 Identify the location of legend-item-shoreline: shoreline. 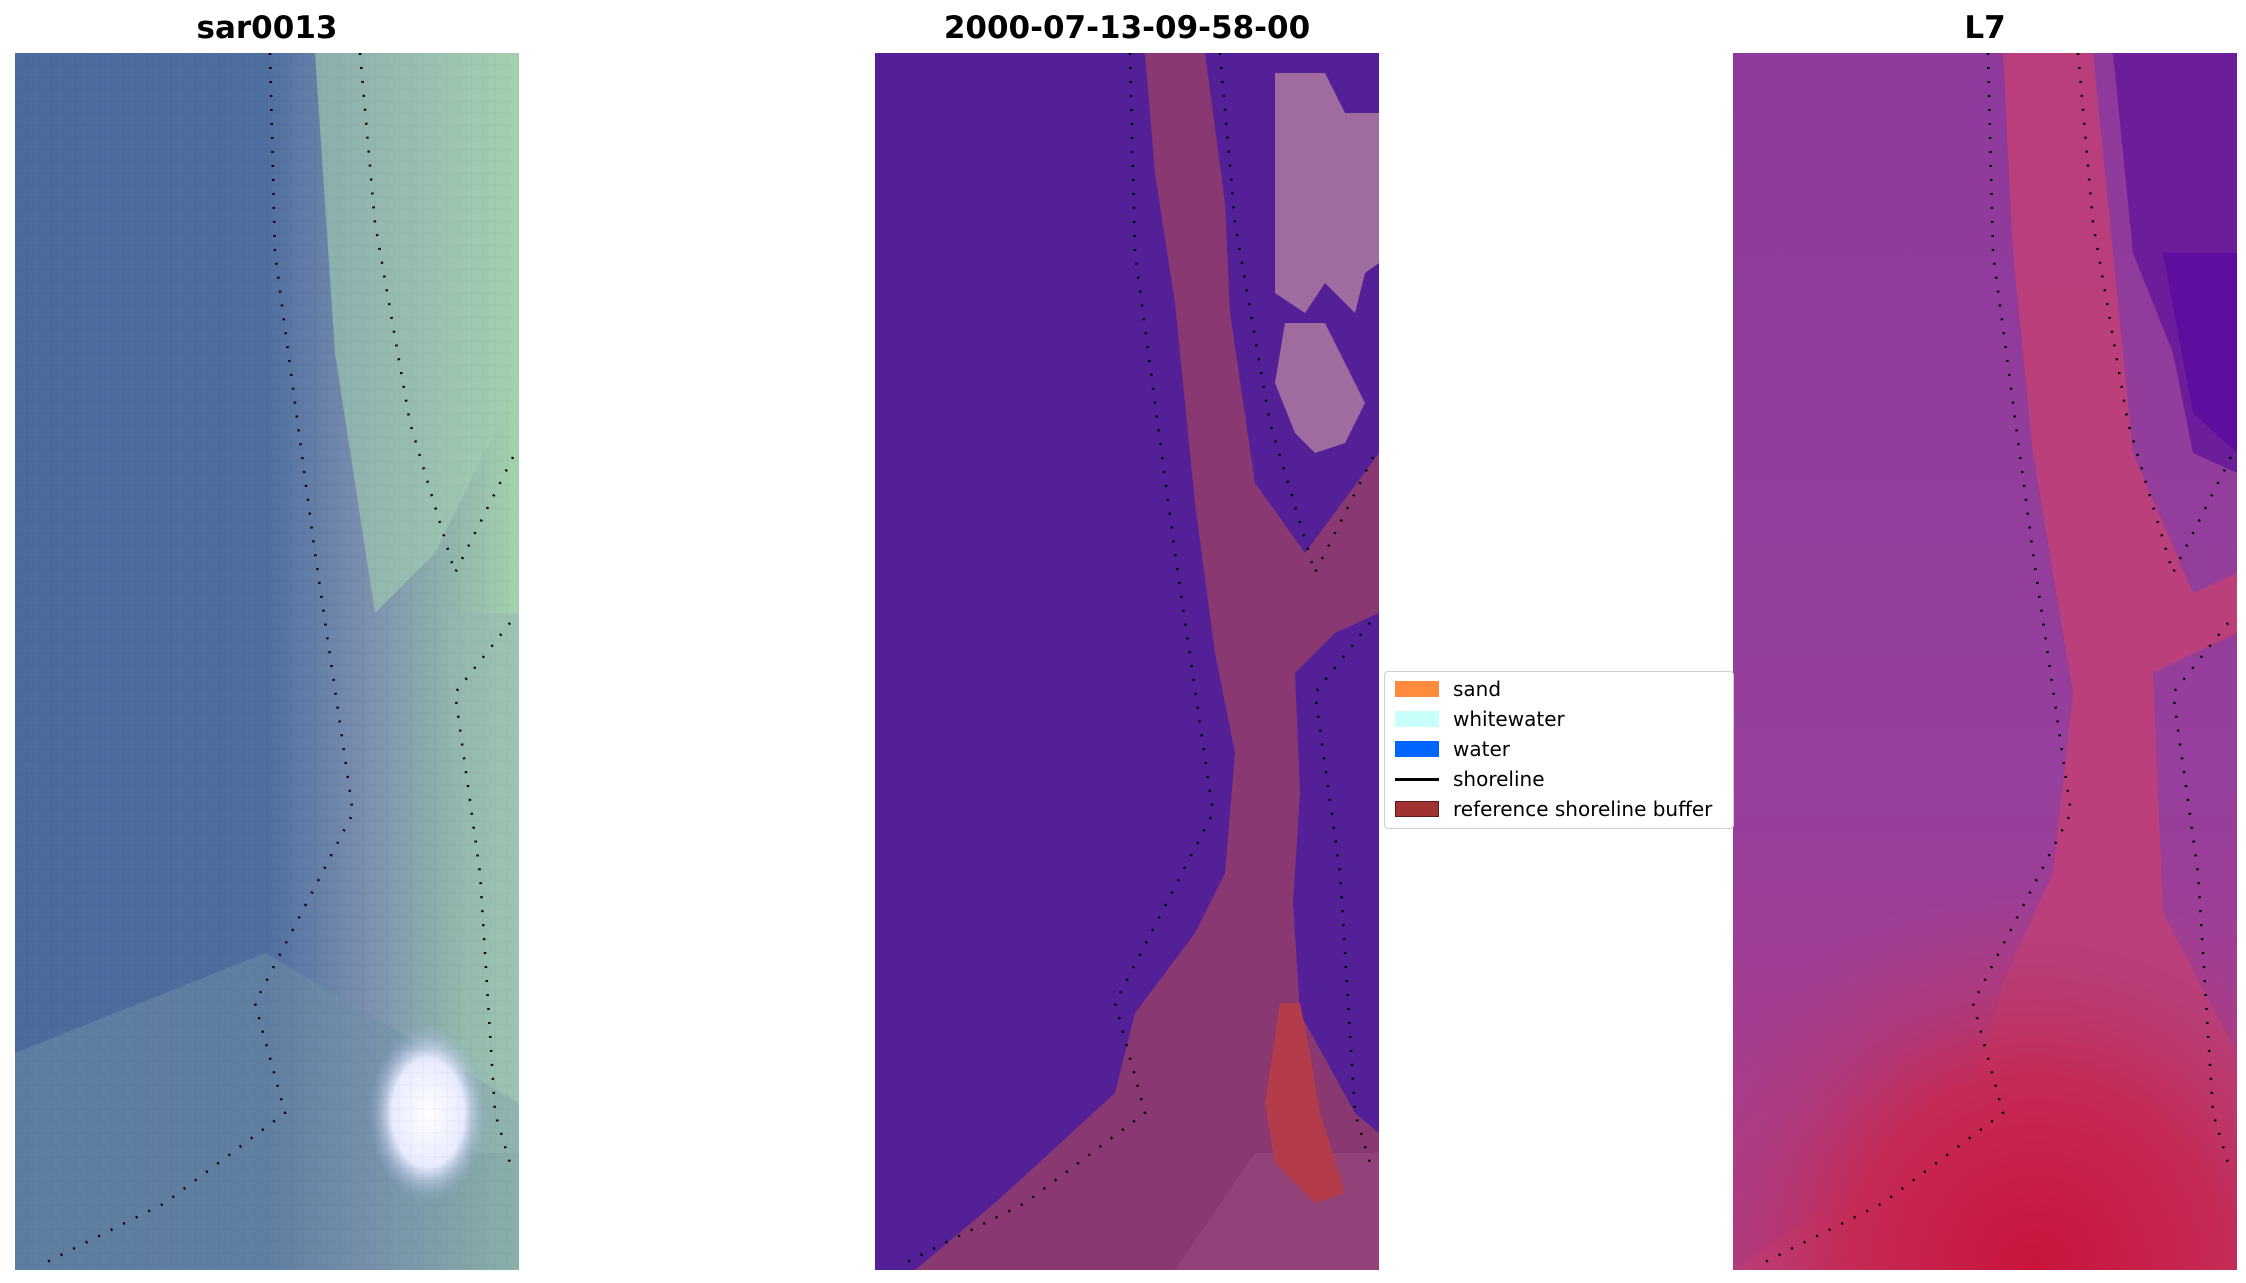
(1470, 779).